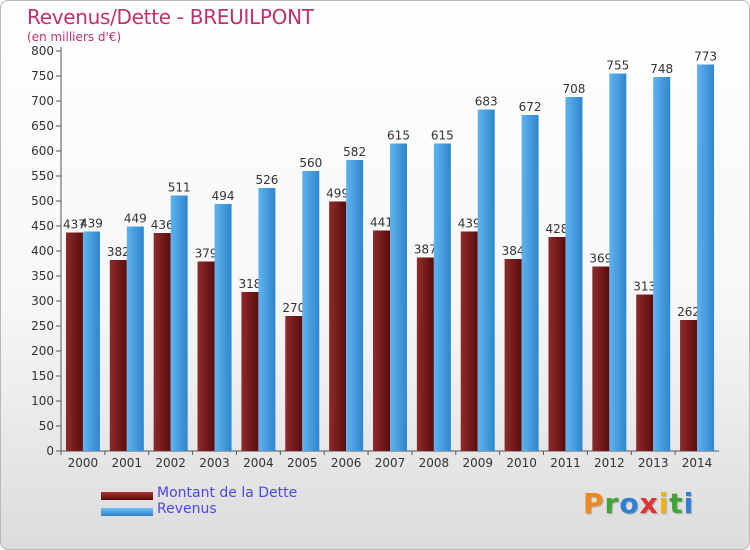 The width and height of the screenshot is (750, 550). Describe the element at coordinates (486, 102) in the screenshot. I see `data-label-revenus: 683` at that location.